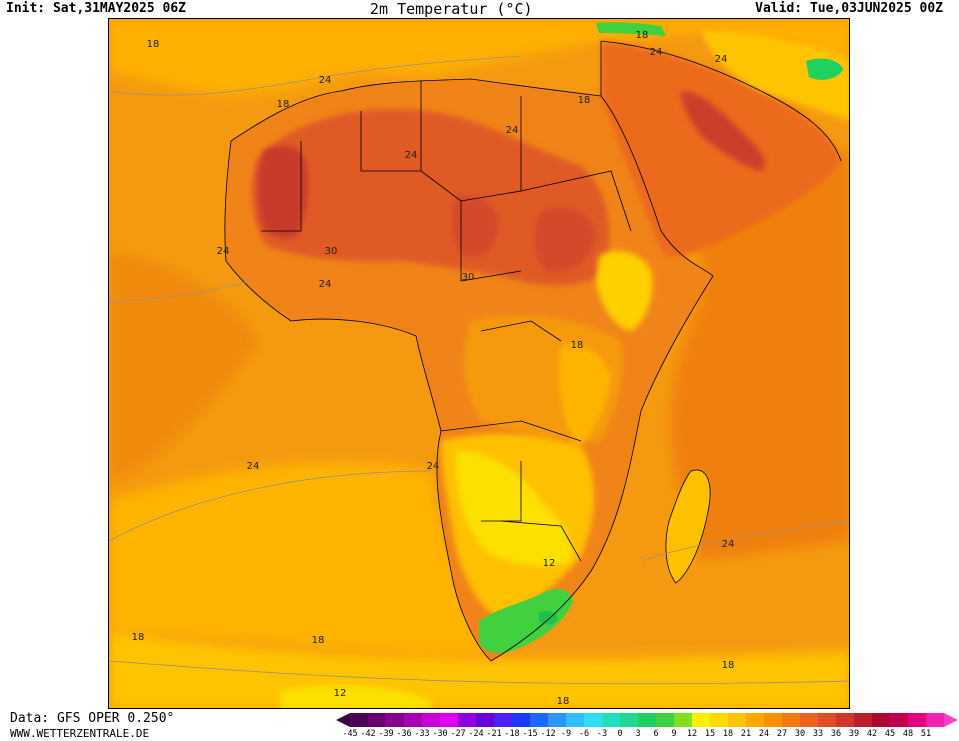 The width and height of the screenshot is (959, 741). What do you see at coordinates (526, 621) in the screenshot?
I see `south-africa-cold-zone` at bounding box center [526, 621].